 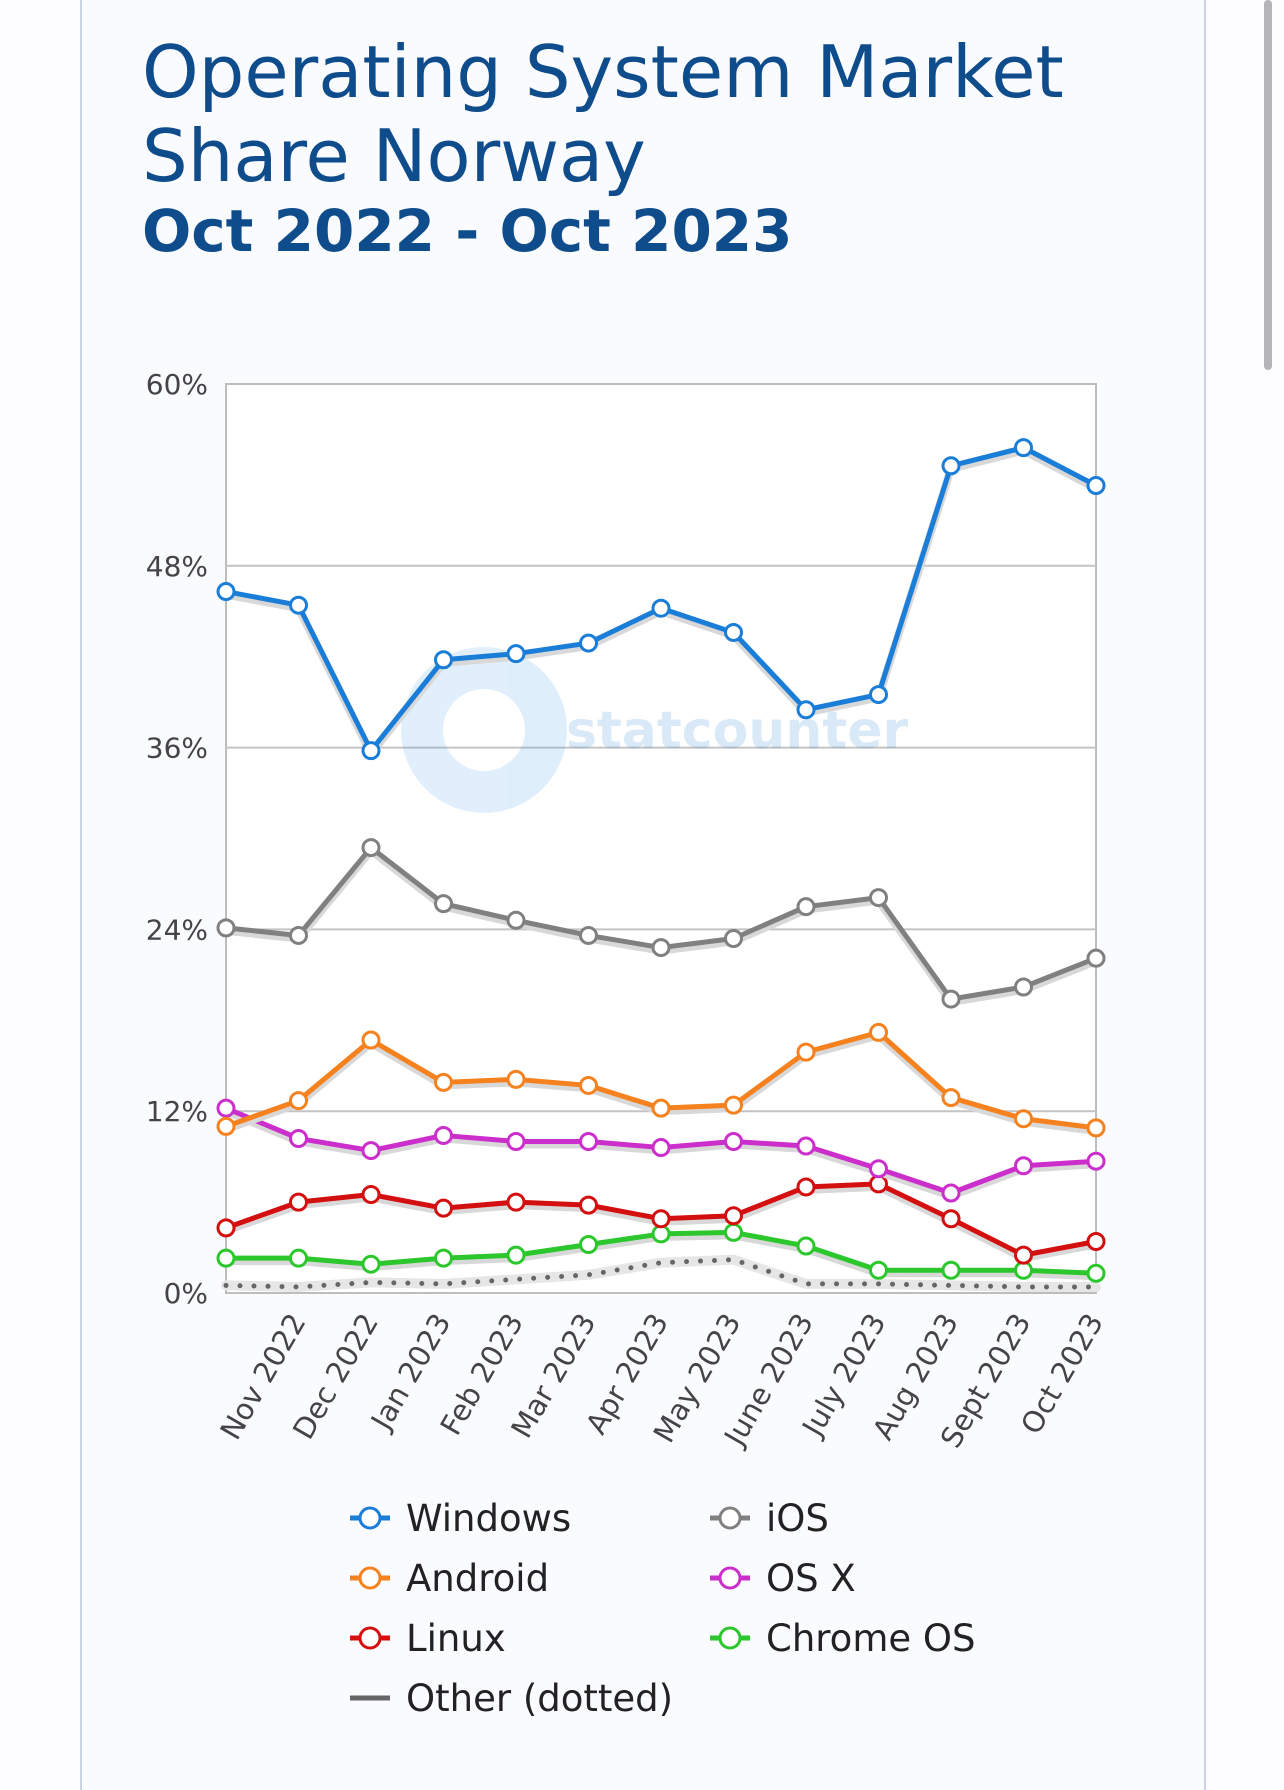 I want to click on series-line-other, so click(x=661, y=1273).